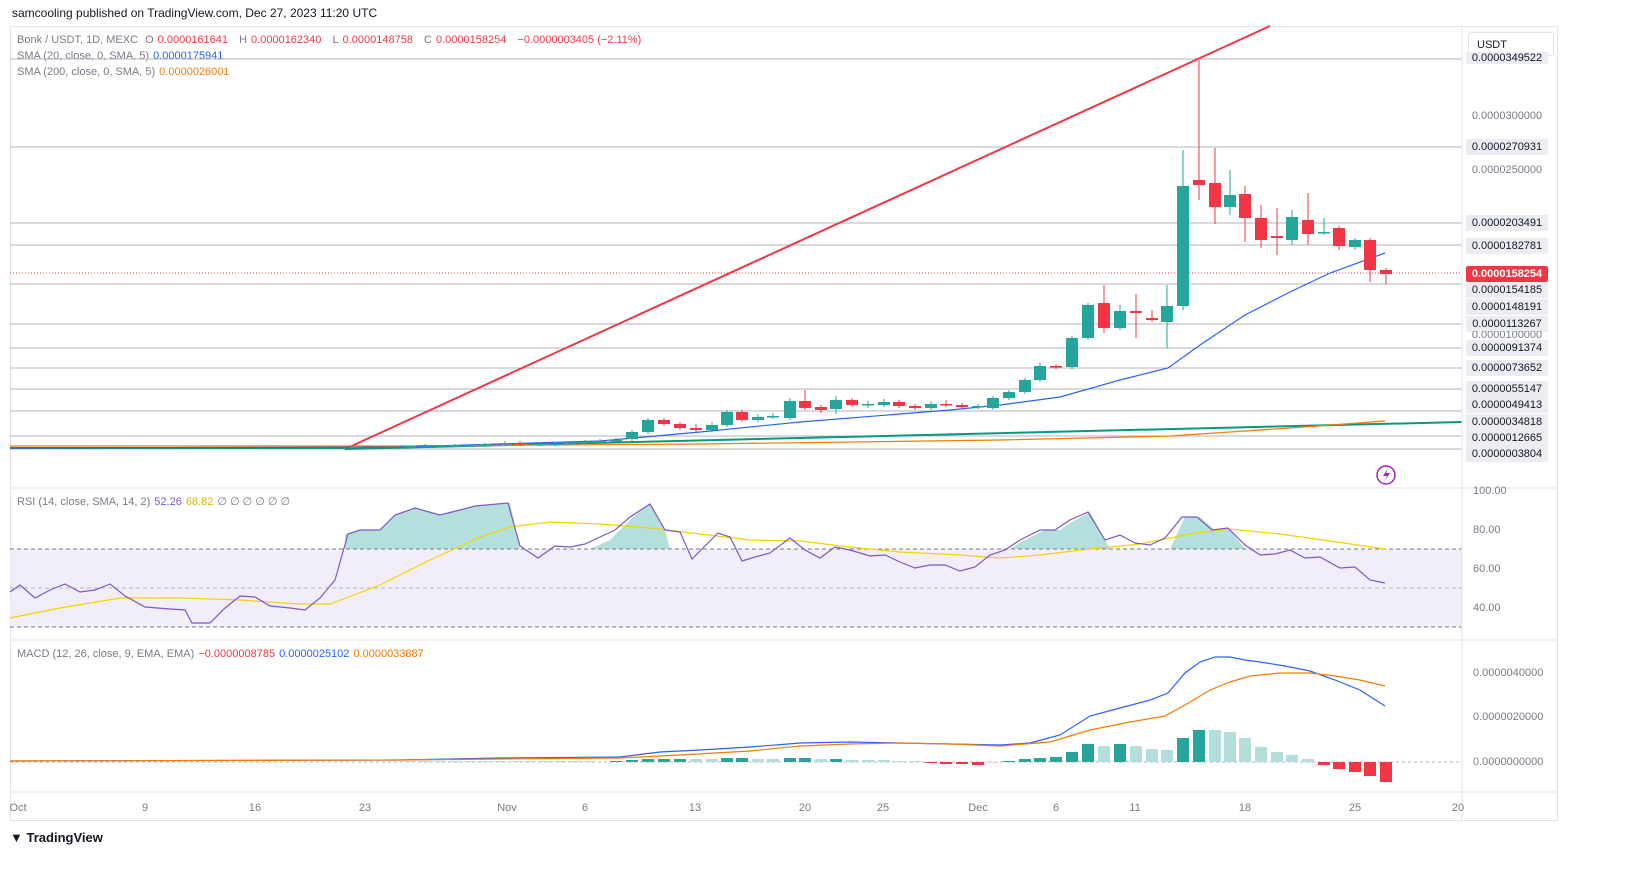  What do you see at coordinates (123, 72) in the screenshot?
I see `sma200-legend: SMA (200, close, 0, SMA, 5) 0.0000026001` at bounding box center [123, 72].